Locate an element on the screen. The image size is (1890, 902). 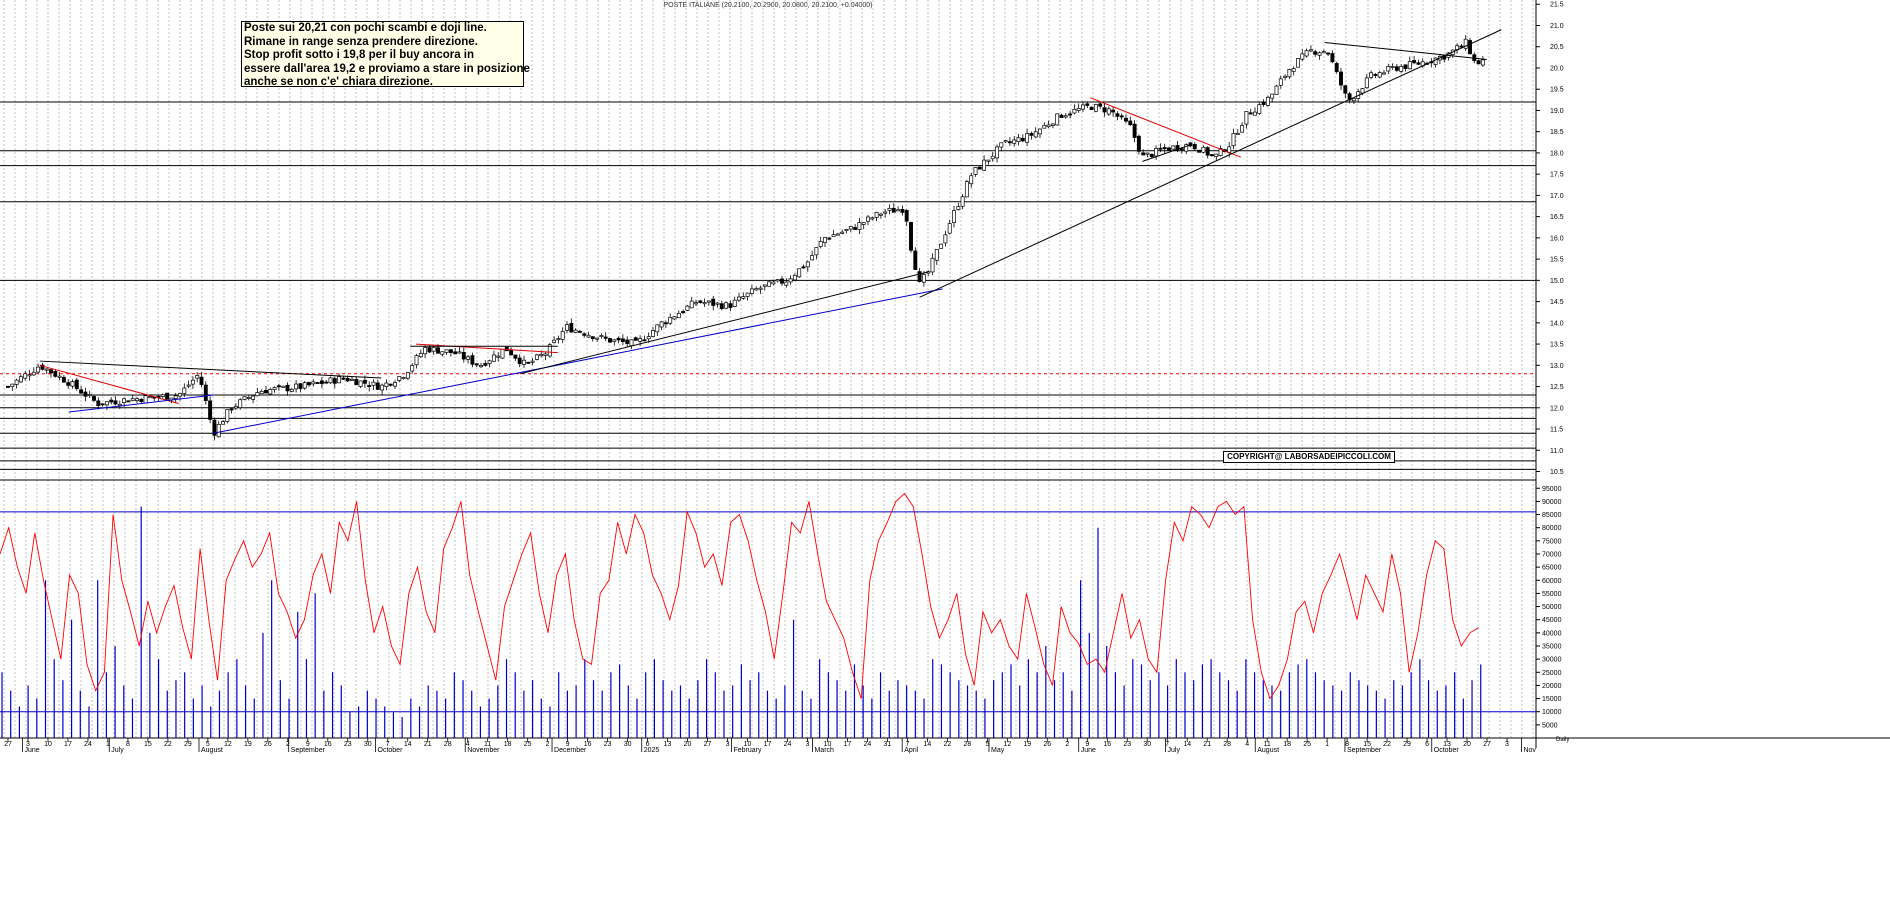
x-day-tick-label: 14 is located at coordinates (1187, 744).